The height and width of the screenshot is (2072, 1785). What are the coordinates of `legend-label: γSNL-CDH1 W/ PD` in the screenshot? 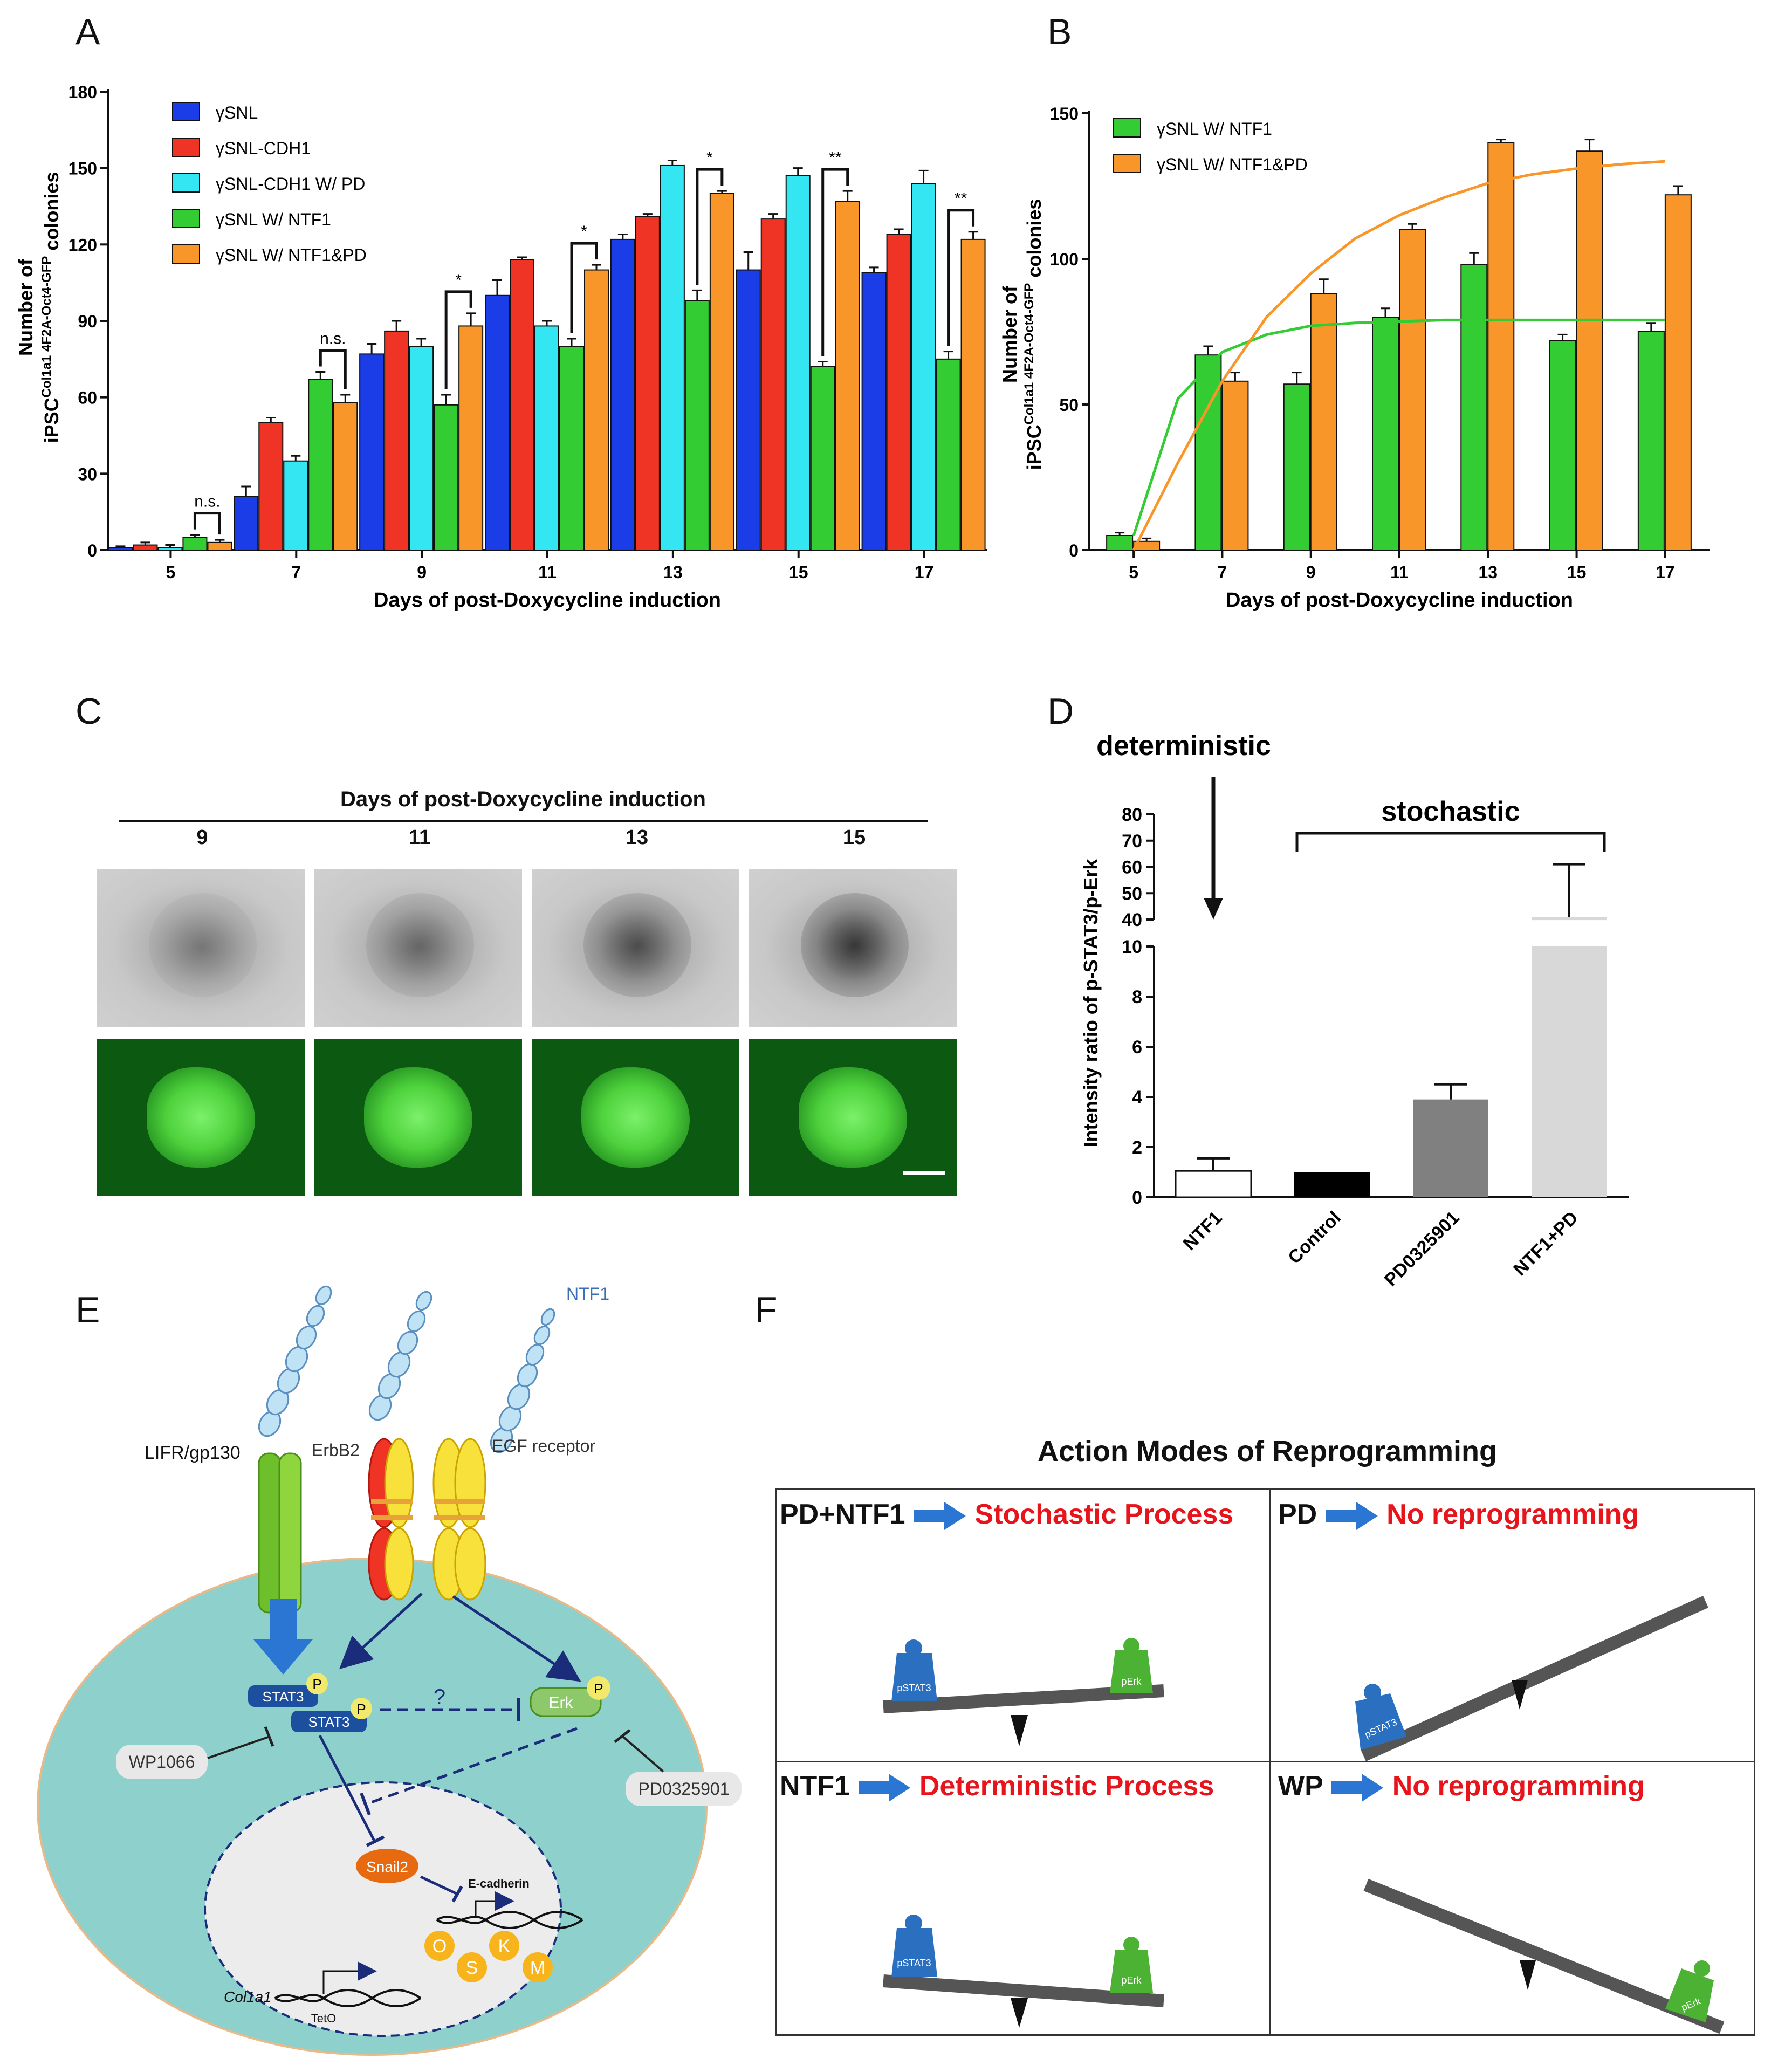 It's located at (291, 184).